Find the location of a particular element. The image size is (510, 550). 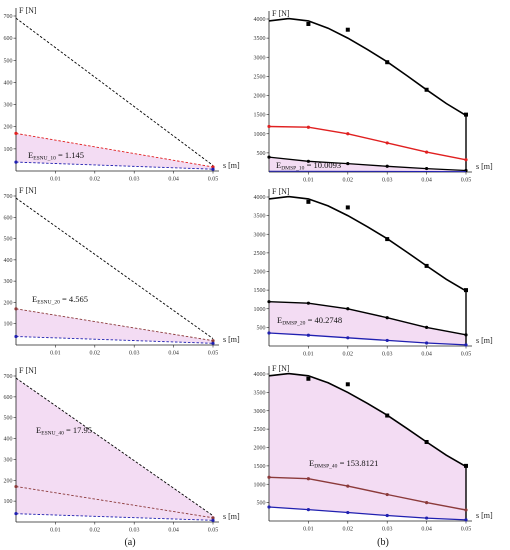

annotation-value: = 40.2748 is located at coordinates (323, 320).